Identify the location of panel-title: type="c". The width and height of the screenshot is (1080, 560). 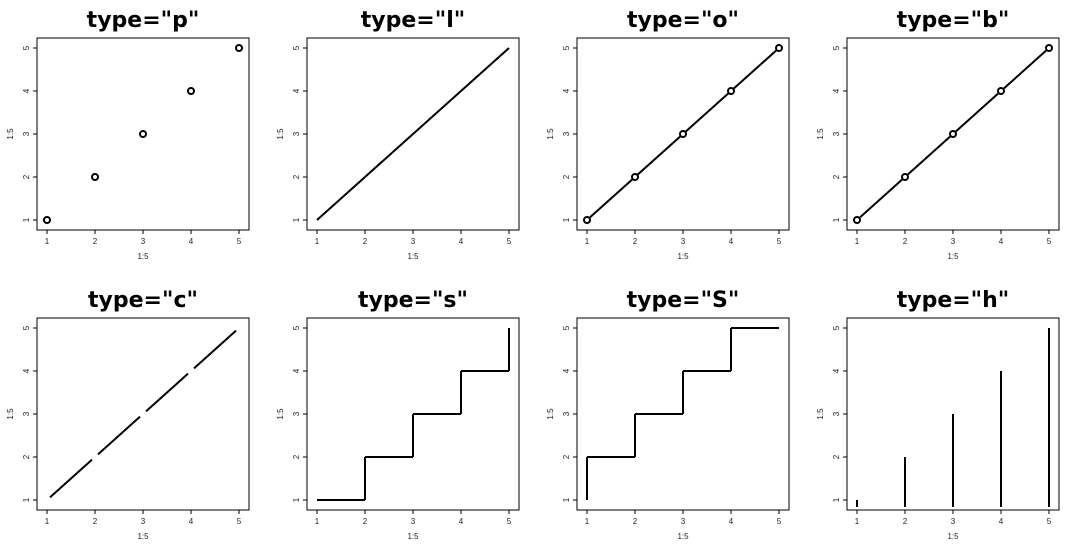
(143, 300).